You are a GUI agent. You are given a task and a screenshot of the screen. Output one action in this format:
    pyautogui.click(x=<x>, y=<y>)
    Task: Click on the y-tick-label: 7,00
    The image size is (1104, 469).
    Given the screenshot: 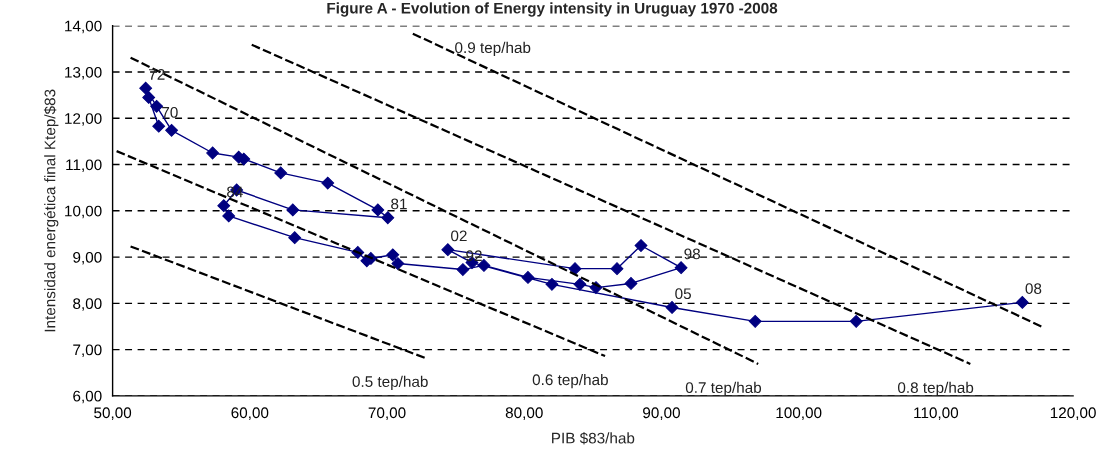 What is the action you would take?
    pyautogui.click(x=87, y=351)
    